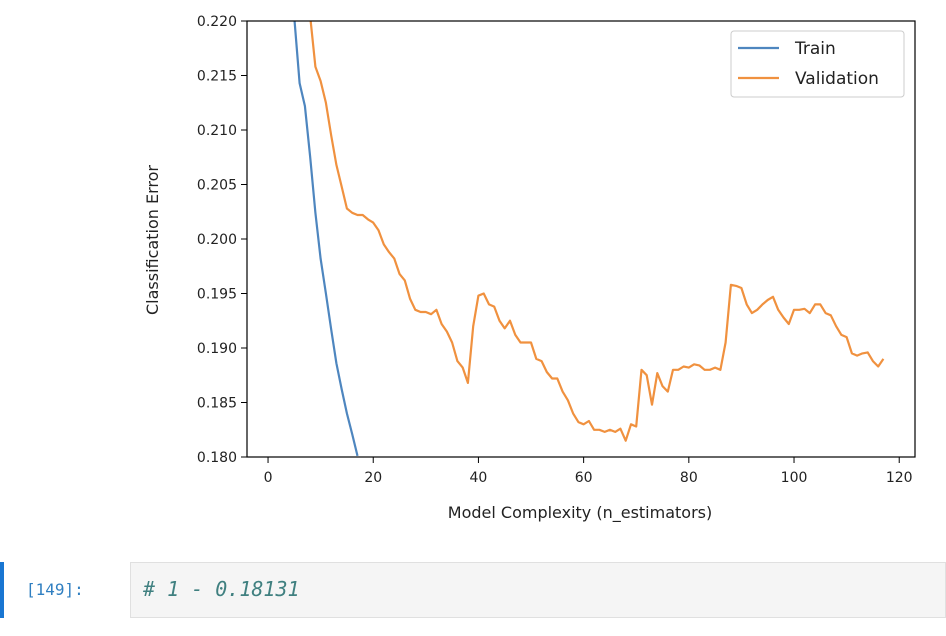 The width and height of the screenshot is (946, 636). I want to click on x-tick-label: 120, so click(899, 478).